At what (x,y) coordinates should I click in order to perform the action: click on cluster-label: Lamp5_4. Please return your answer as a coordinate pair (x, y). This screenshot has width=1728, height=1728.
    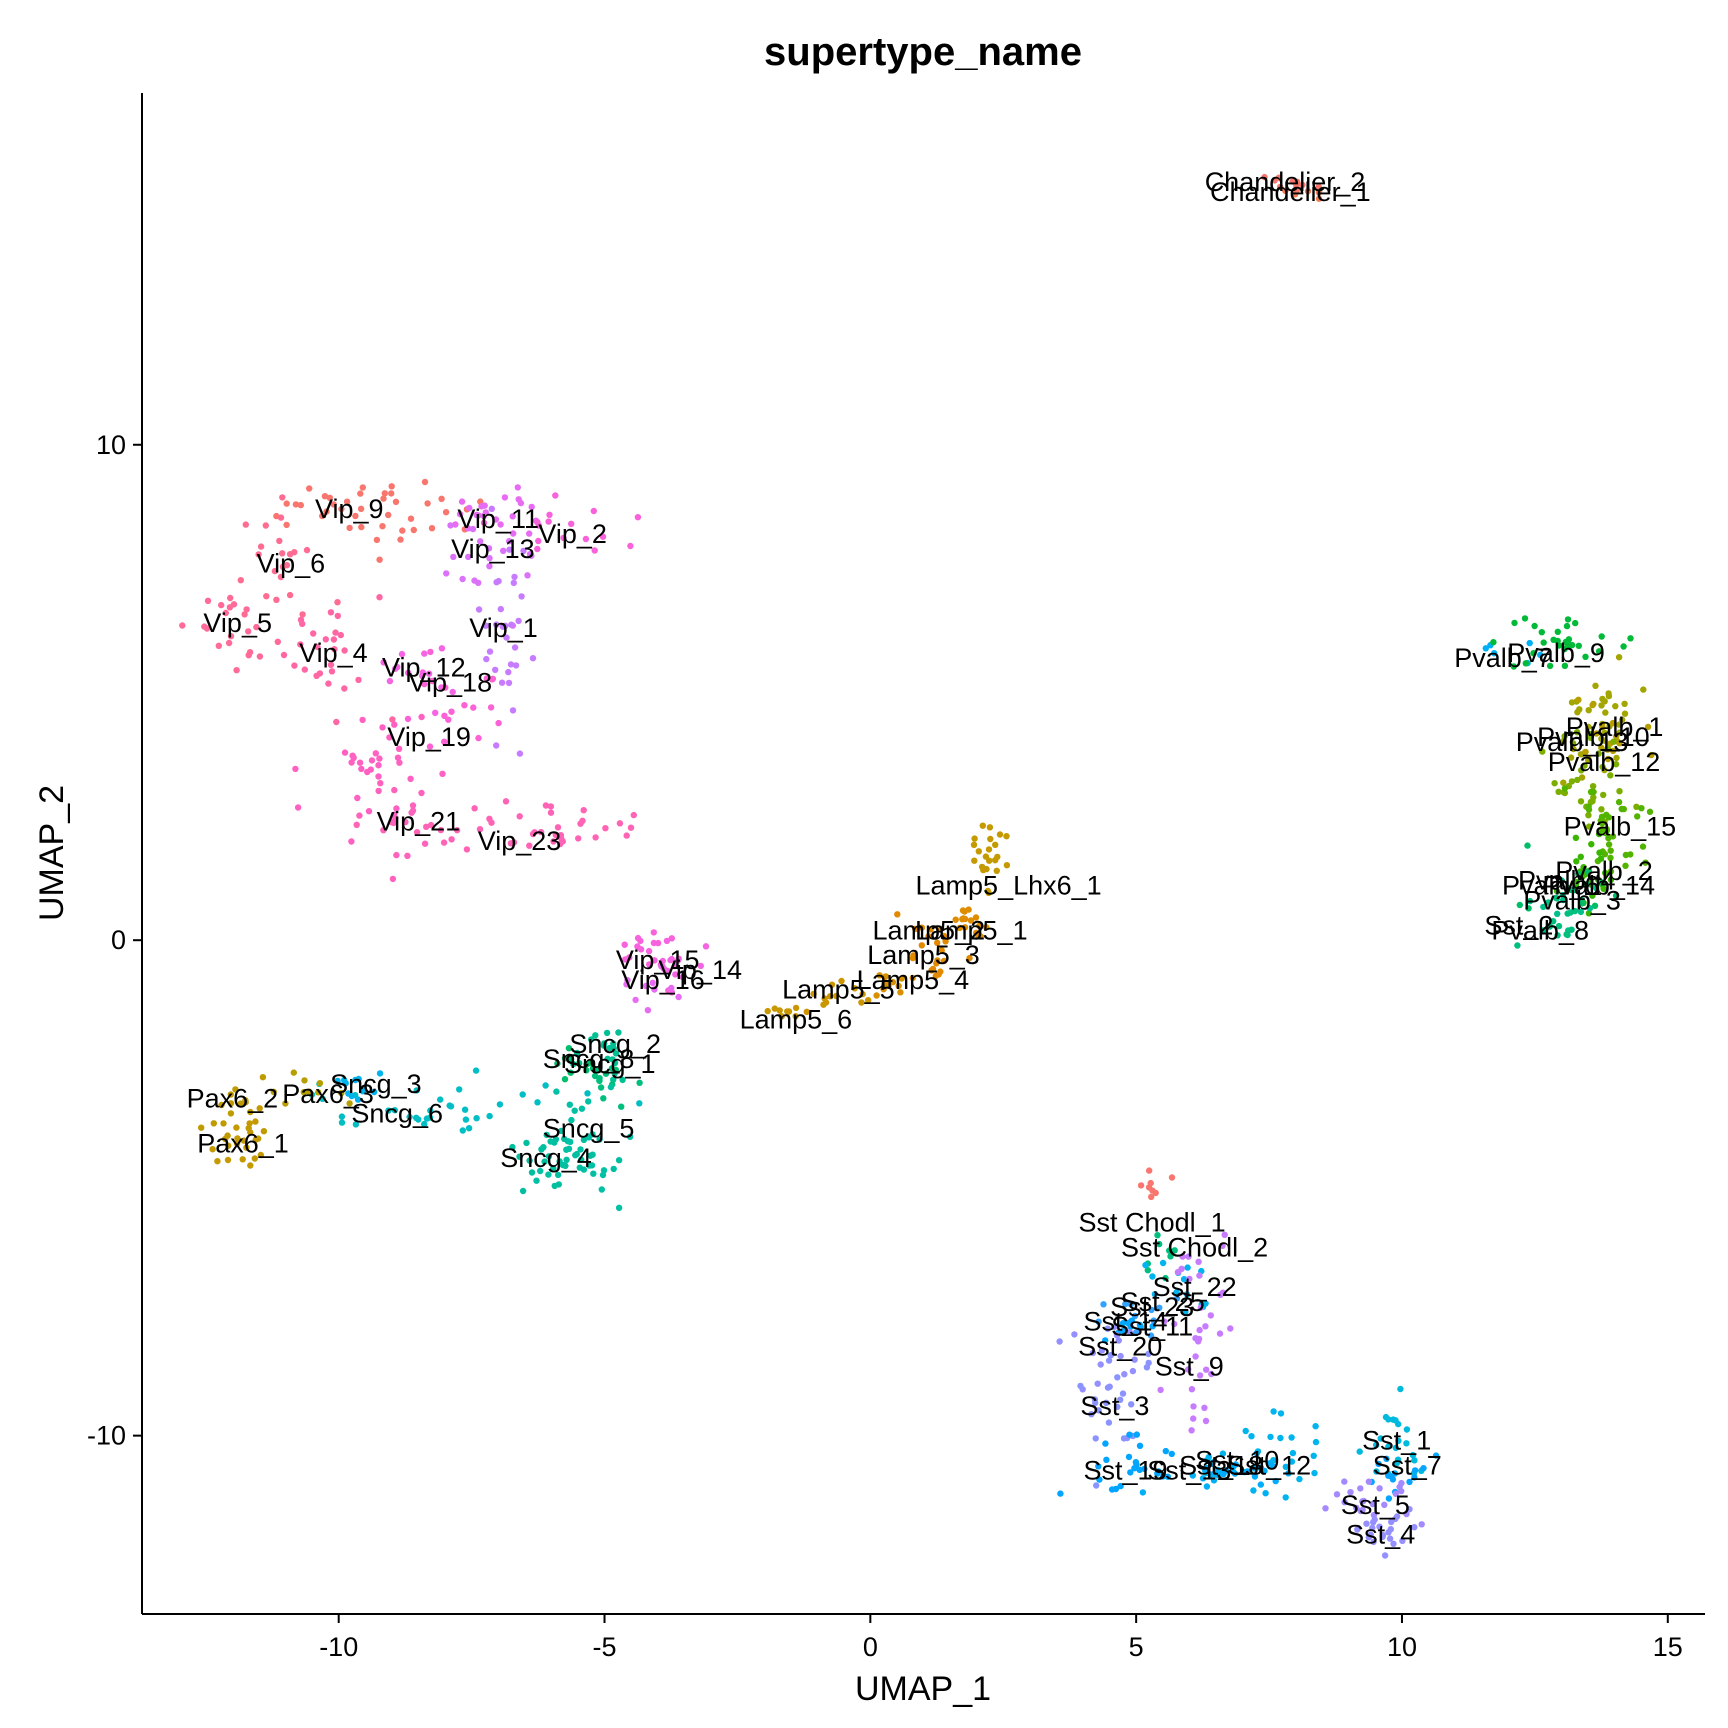
    Looking at the image, I should click on (913, 980).